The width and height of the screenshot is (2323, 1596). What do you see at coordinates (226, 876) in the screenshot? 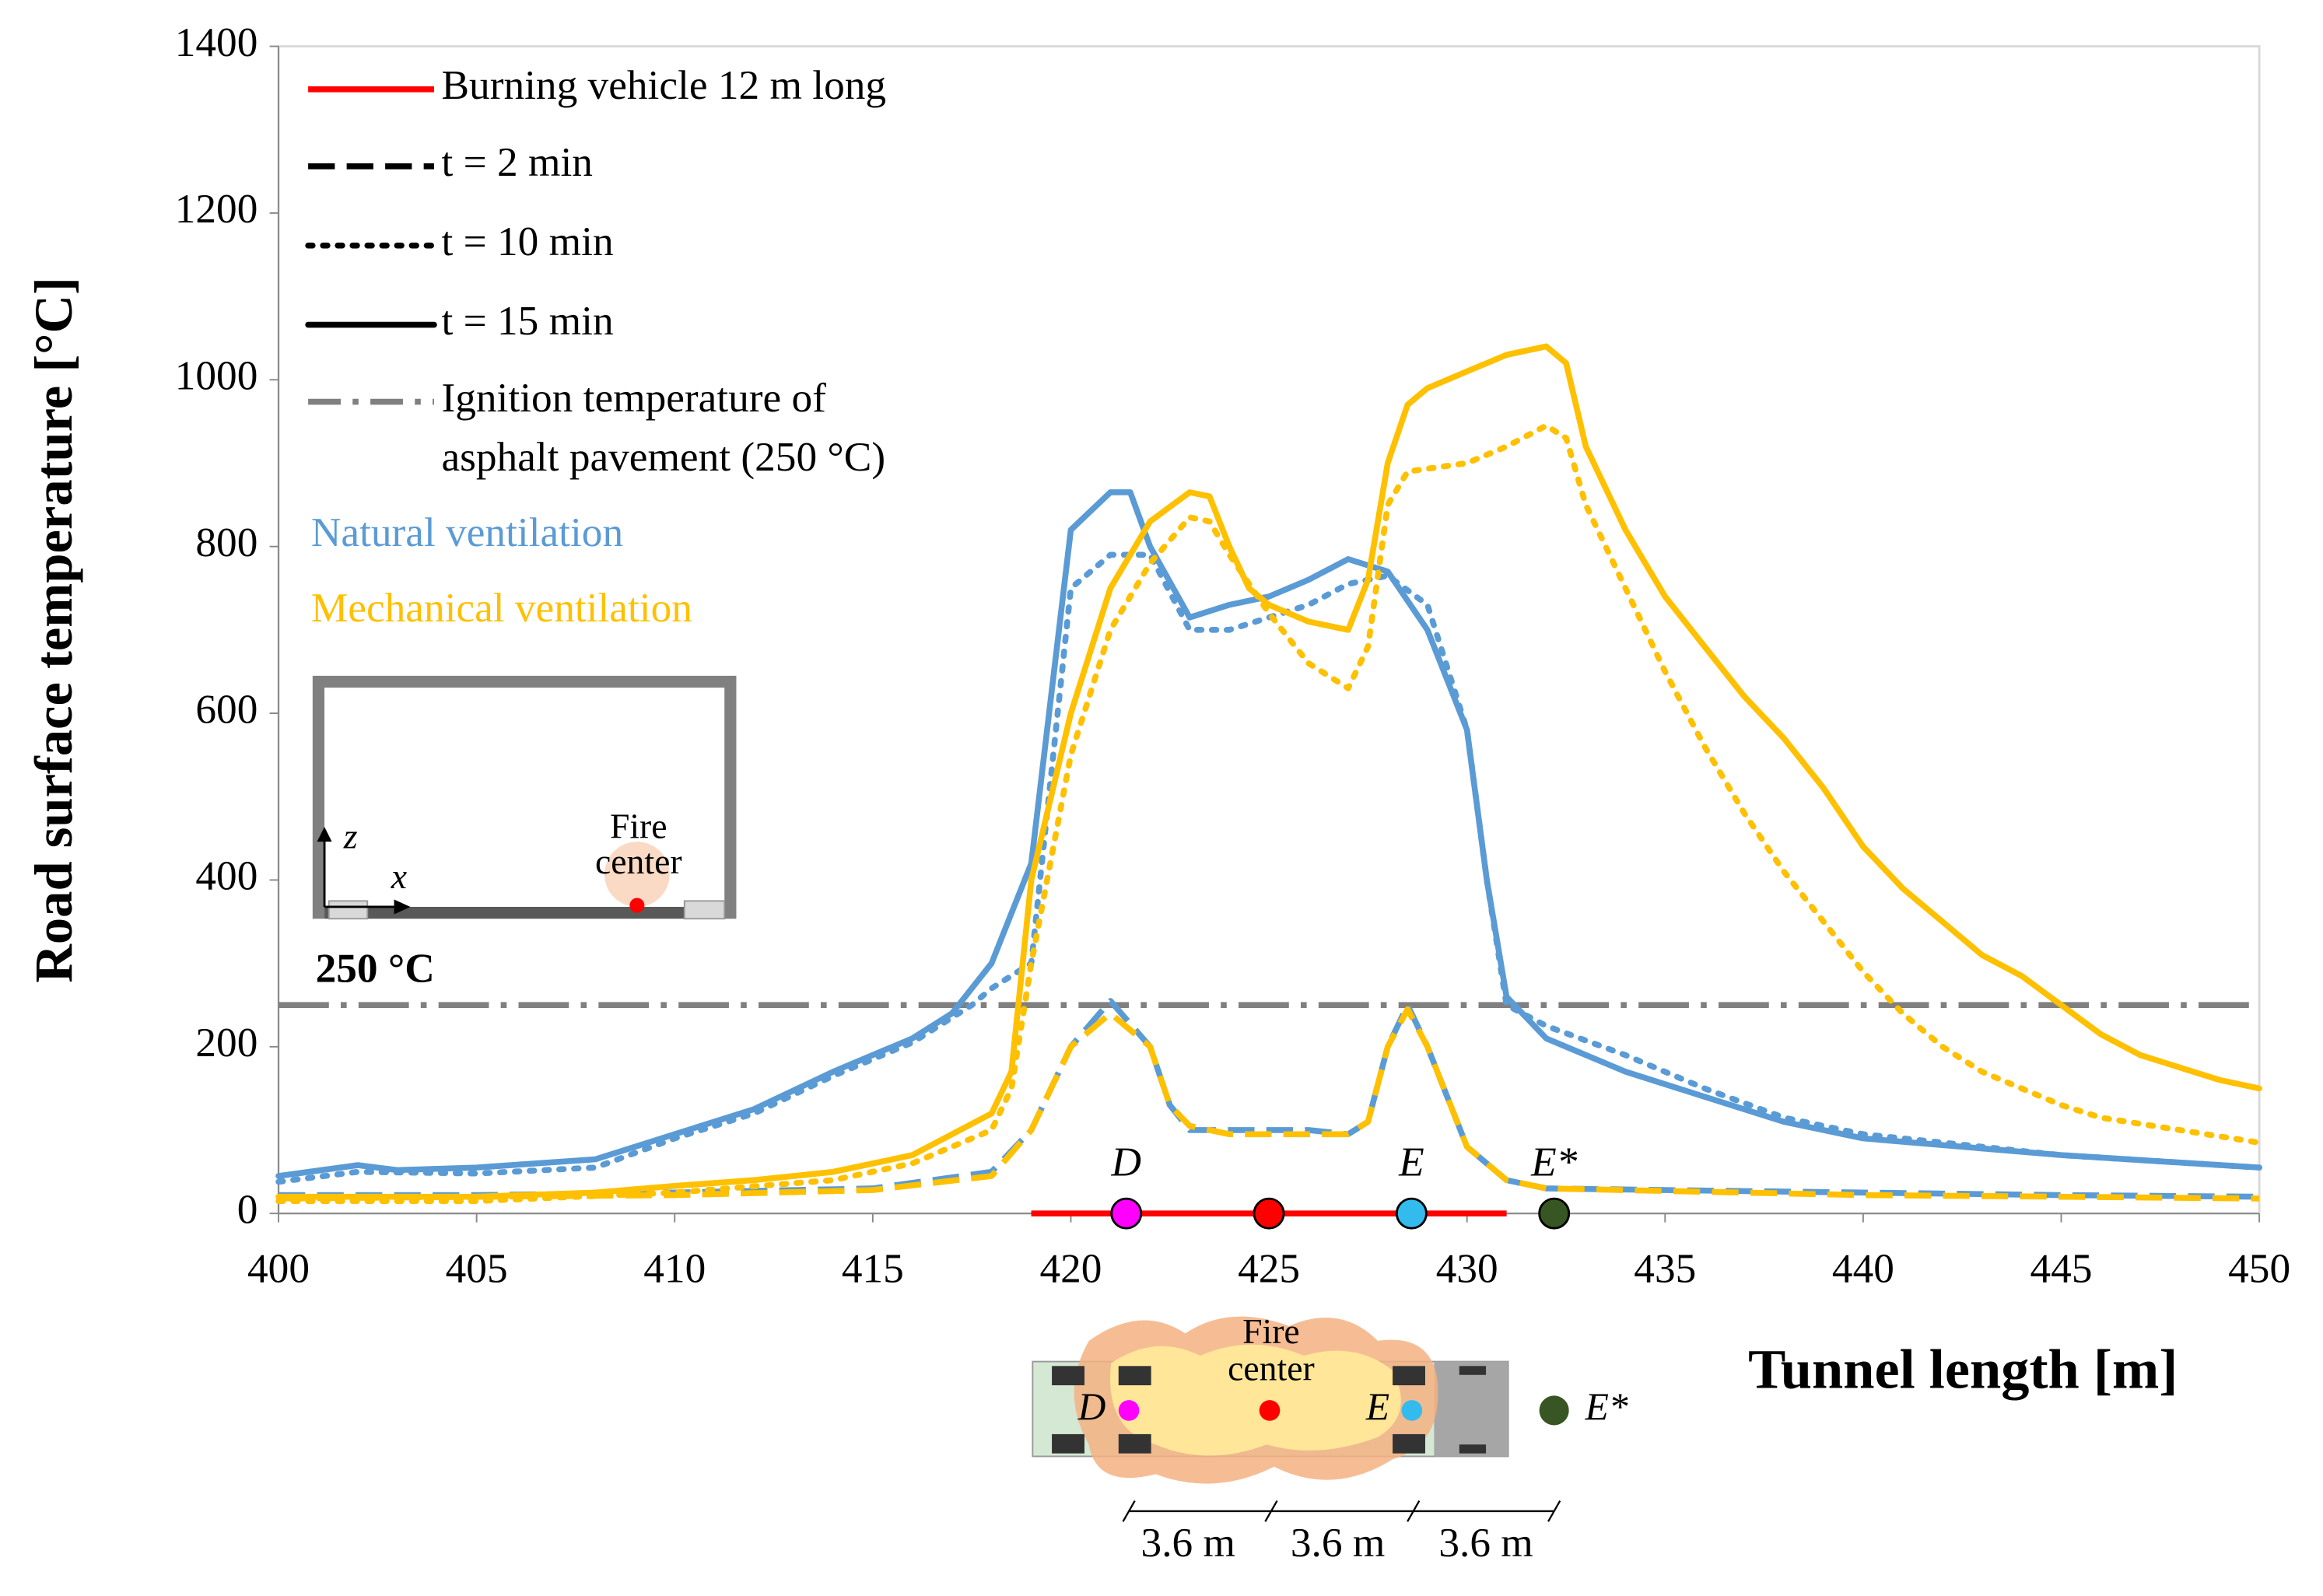
I see `y-tick-label: 400` at bounding box center [226, 876].